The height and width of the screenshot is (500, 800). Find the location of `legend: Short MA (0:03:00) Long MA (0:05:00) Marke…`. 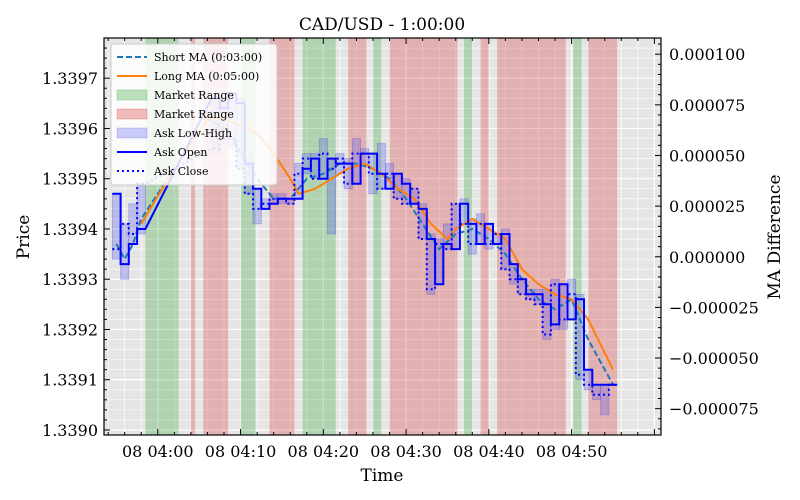

legend: Short MA (0:03:00) Long MA (0:05:00) Marke… is located at coordinates (194, 114).